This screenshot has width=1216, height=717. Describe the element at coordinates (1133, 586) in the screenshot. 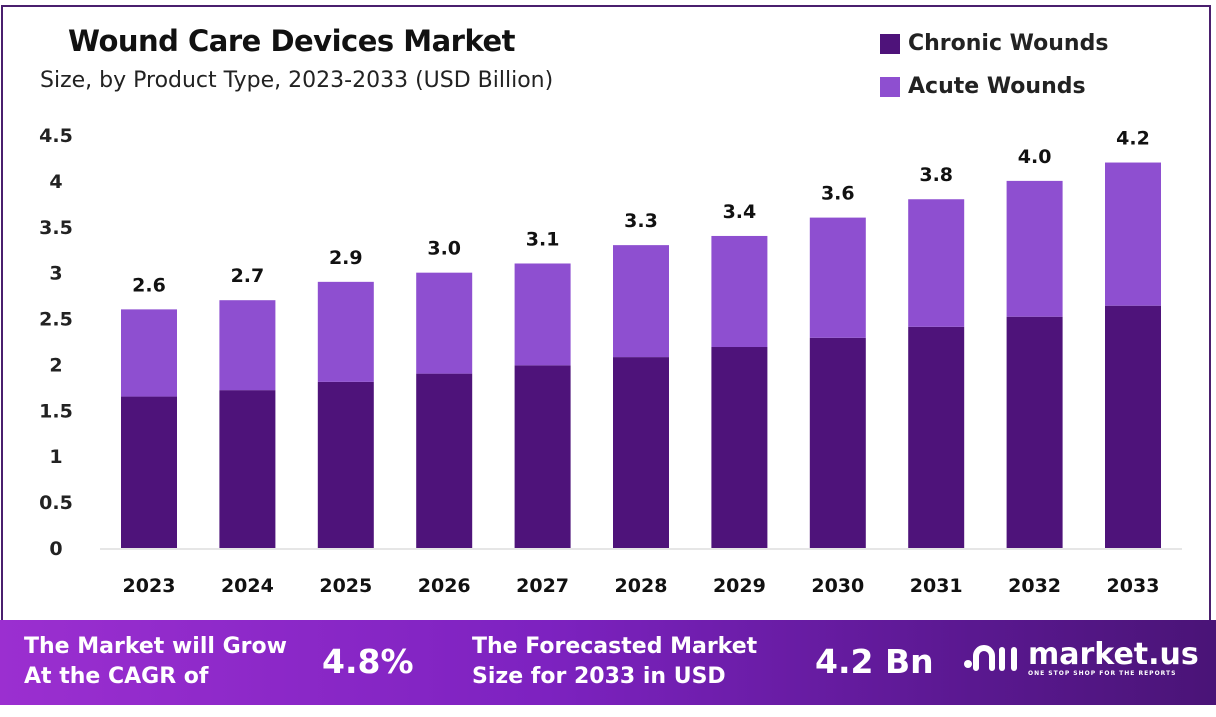

I see `x-tick-label: 2033` at that location.